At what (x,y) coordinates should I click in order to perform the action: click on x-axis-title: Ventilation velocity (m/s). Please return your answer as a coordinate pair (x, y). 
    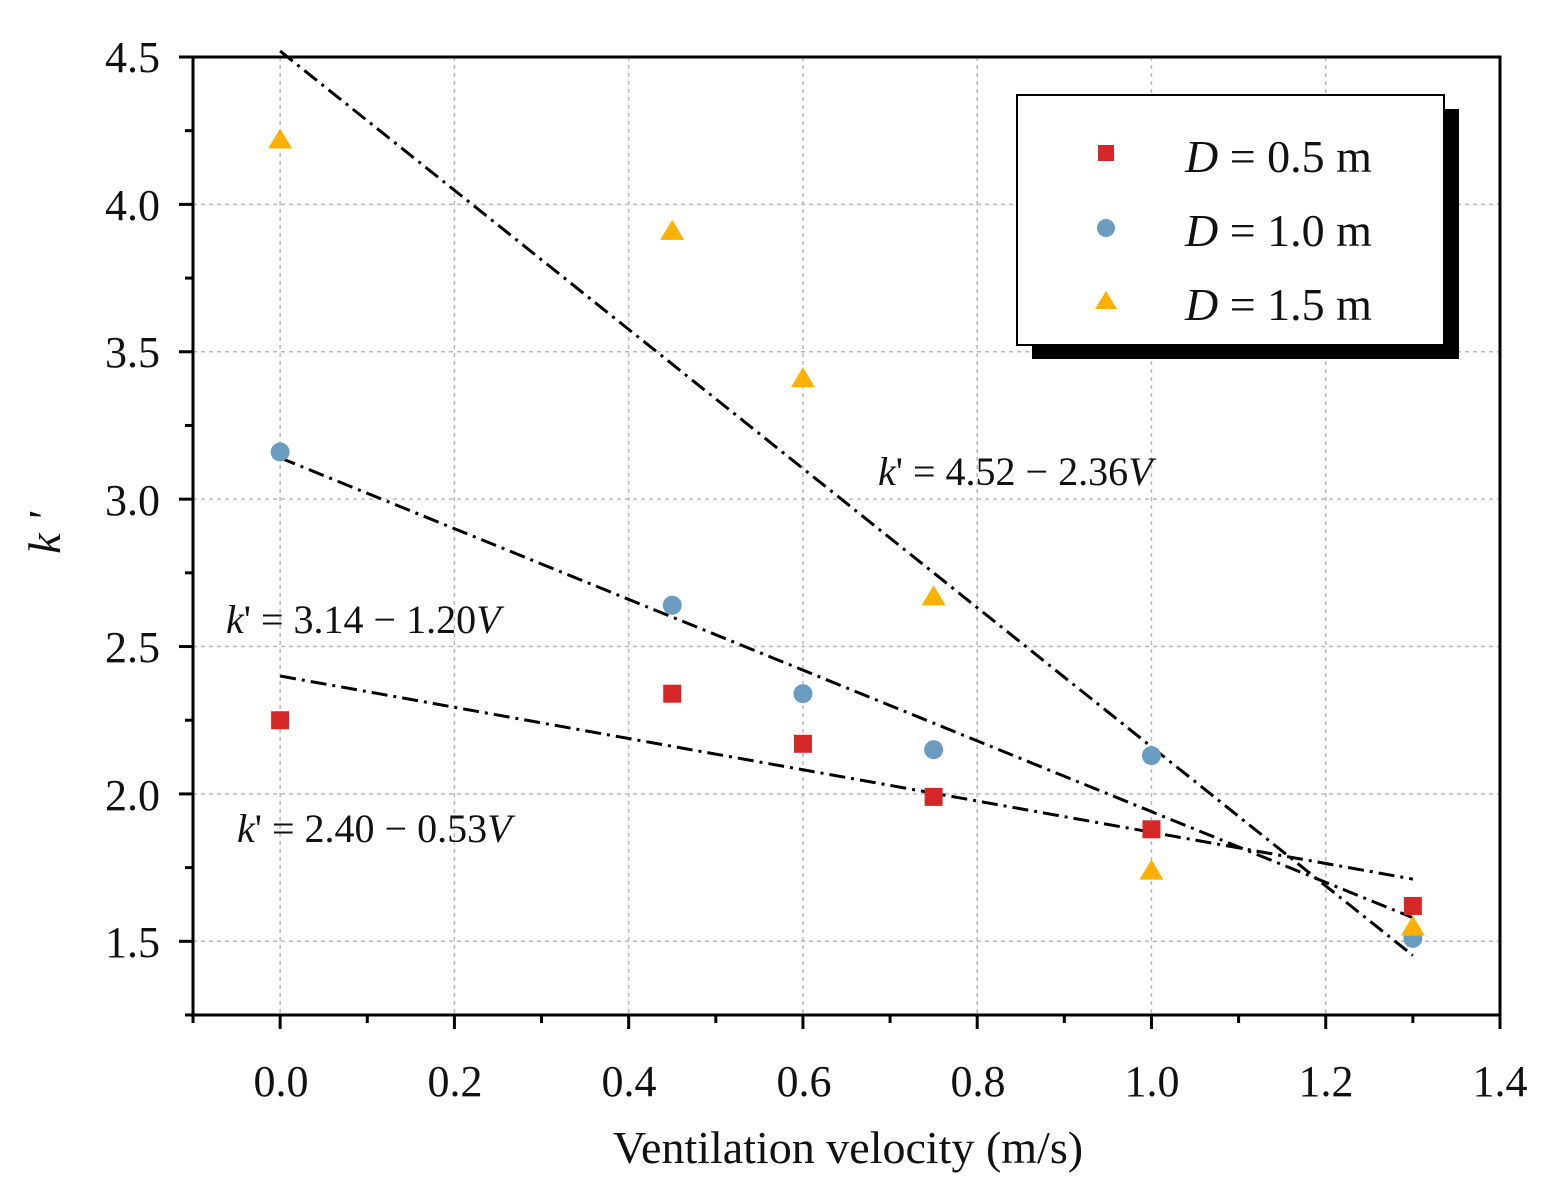
    Looking at the image, I should click on (848, 1147).